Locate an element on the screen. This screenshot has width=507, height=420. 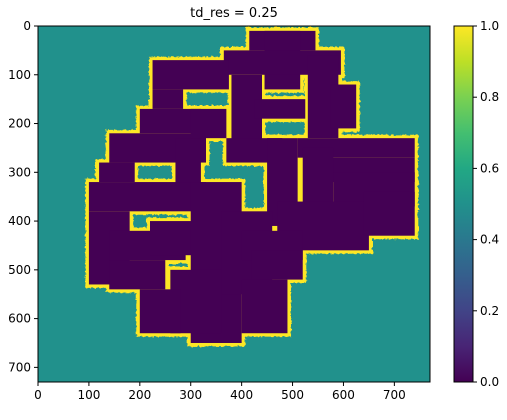
x-tick-label: 0 is located at coordinates (38, 395).